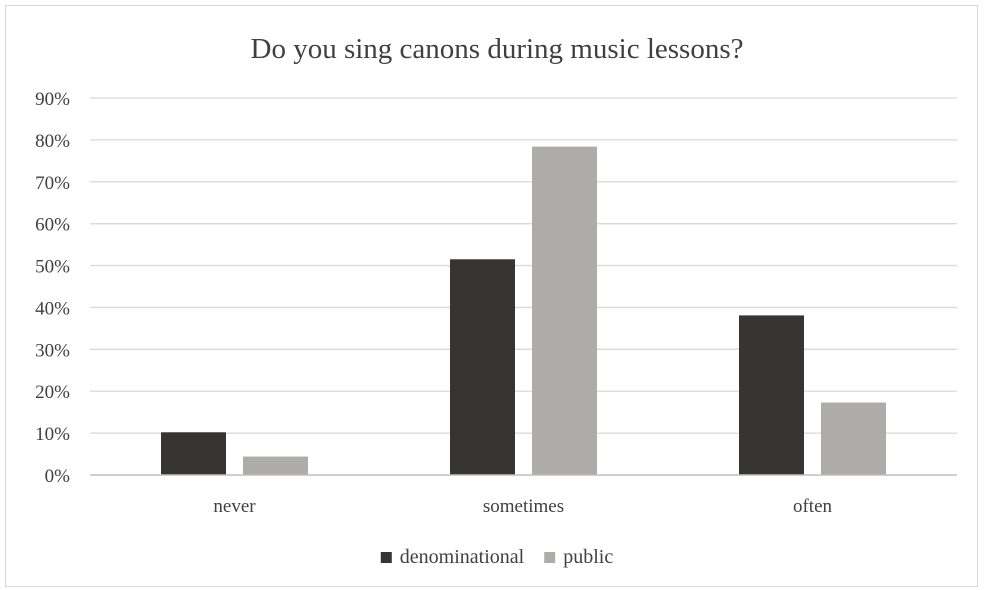 Image resolution: width=984 pixels, height=590 pixels. What do you see at coordinates (771, 395) in the screenshot?
I see `bar-denominational-often` at bounding box center [771, 395].